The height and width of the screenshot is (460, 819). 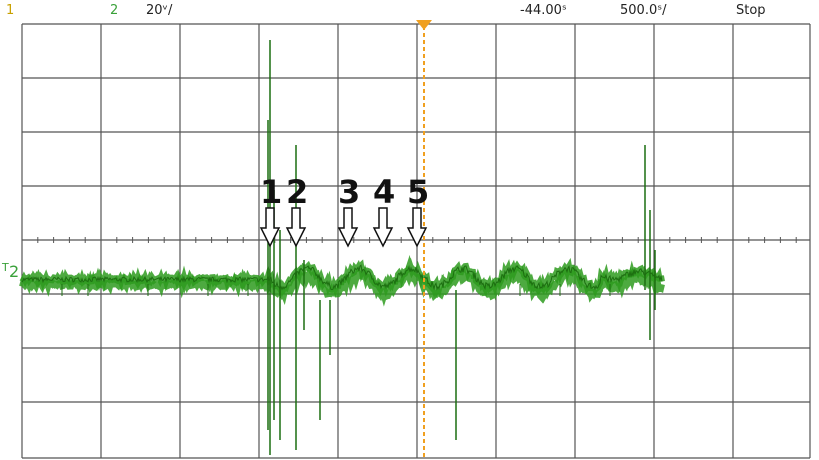 I want to click on marker-1: 1, so click(x=270, y=210).